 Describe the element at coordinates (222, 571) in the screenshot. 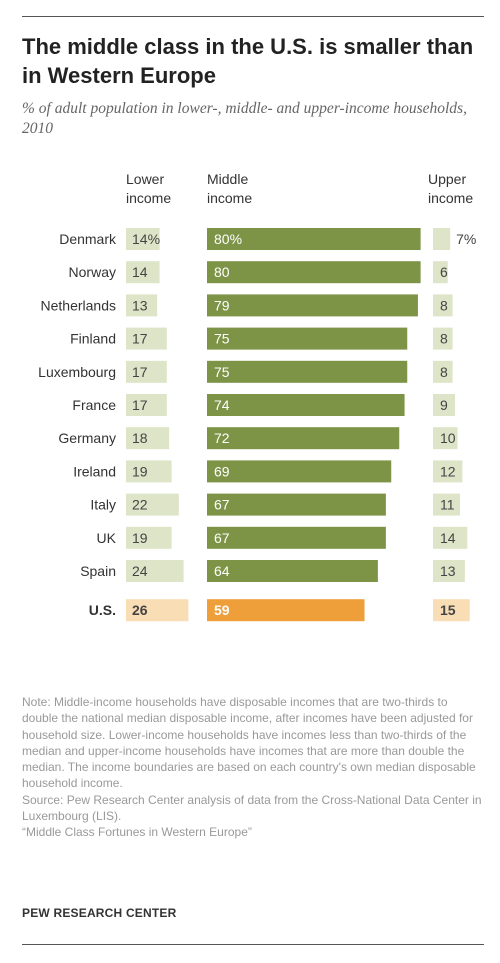

I see `middle-value-label-spain: 64` at that location.